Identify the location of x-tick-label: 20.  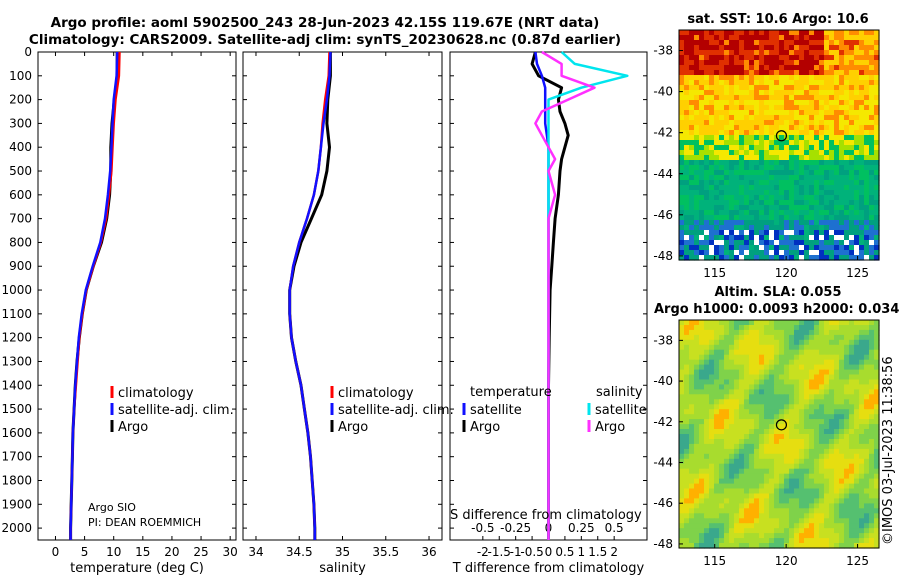
(171, 552).